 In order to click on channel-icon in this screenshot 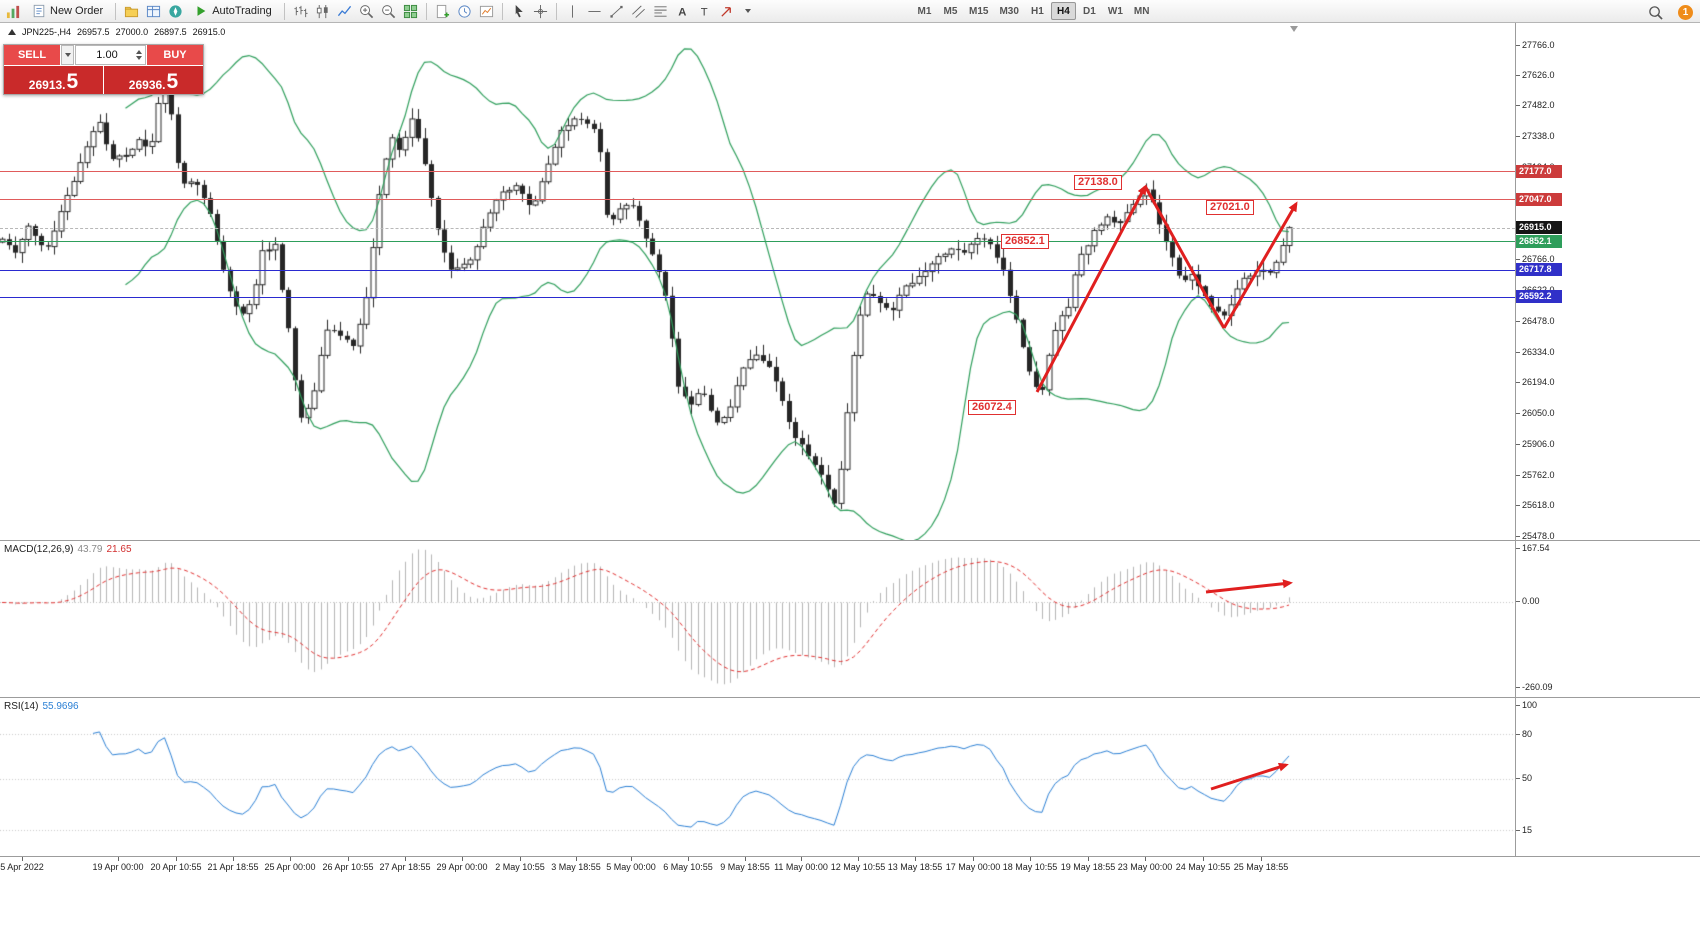, I will do `click(638, 11)`.